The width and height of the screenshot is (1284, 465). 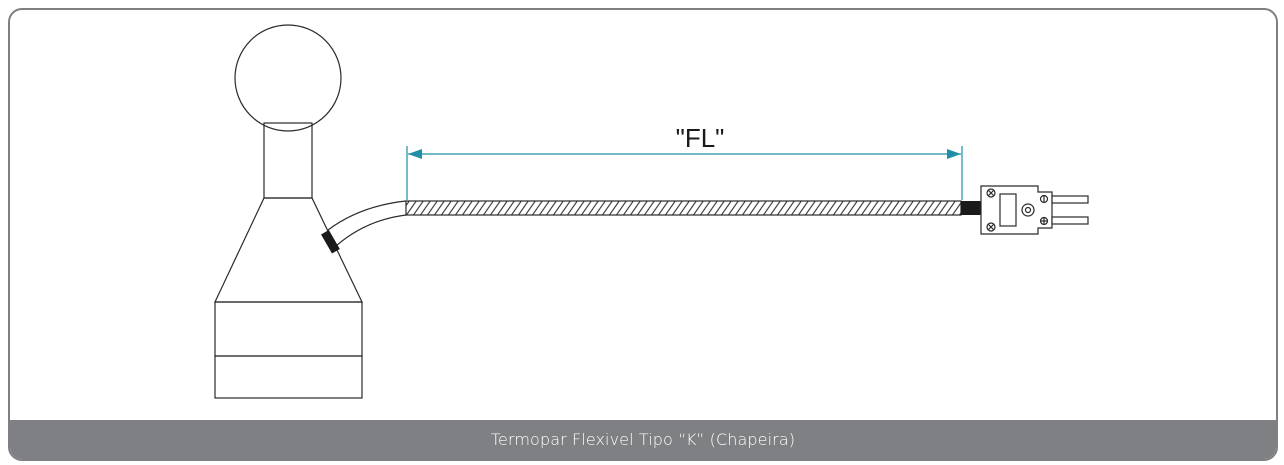 What do you see at coordinates (1044, 199) in the screenshot?
I see `screw-right-top` at bounding box center [1044, 199].